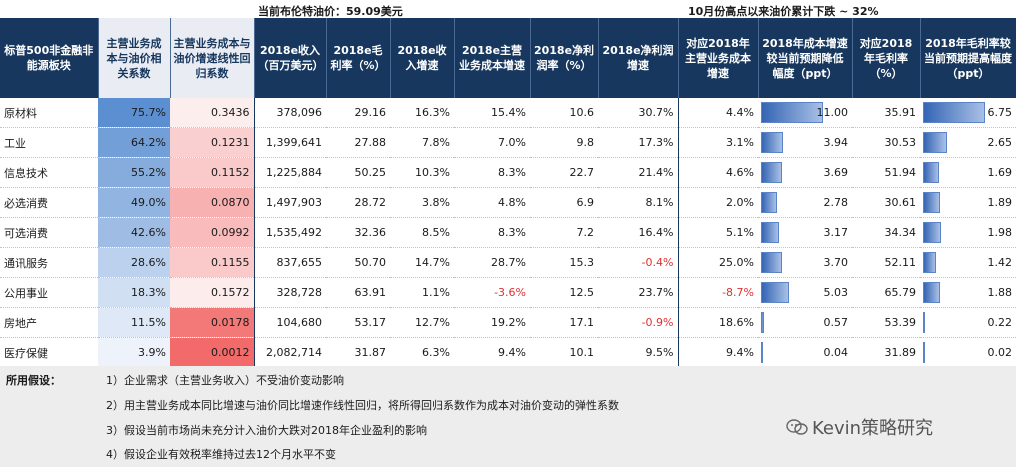  Describe the element at coordinates (1000, 232) in the screenshot. I see `bar-value: 1.98` at that location.